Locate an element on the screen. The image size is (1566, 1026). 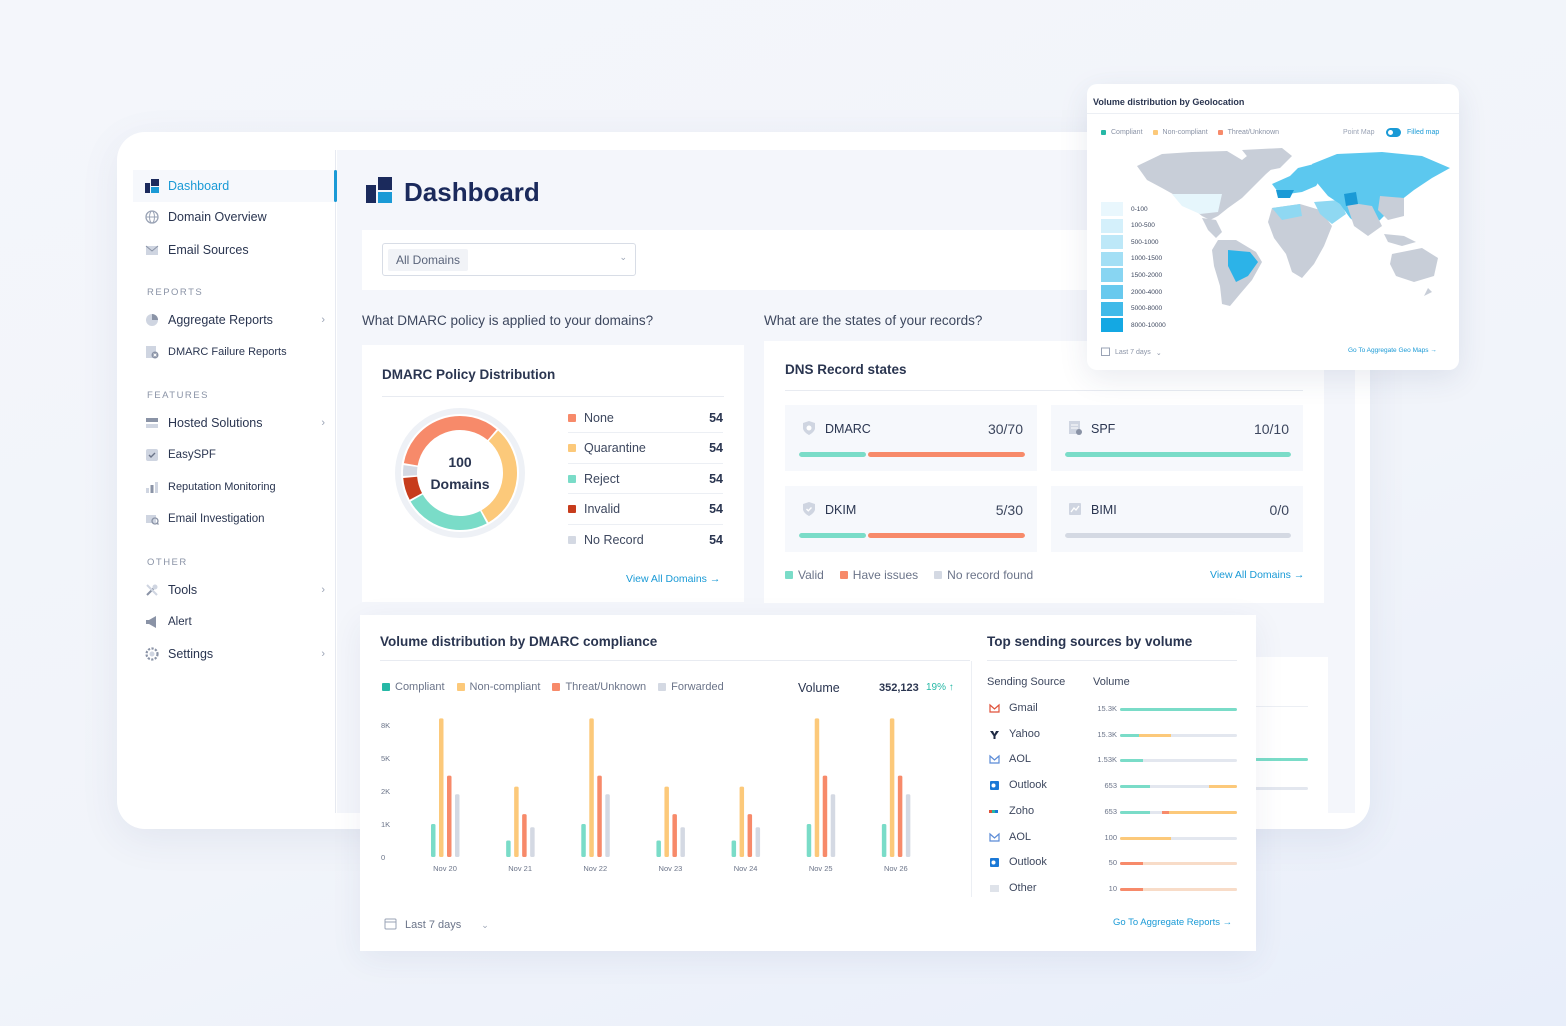
sidebar-item-domain-overview: Domain Overview is located at coordinates (235, 217).